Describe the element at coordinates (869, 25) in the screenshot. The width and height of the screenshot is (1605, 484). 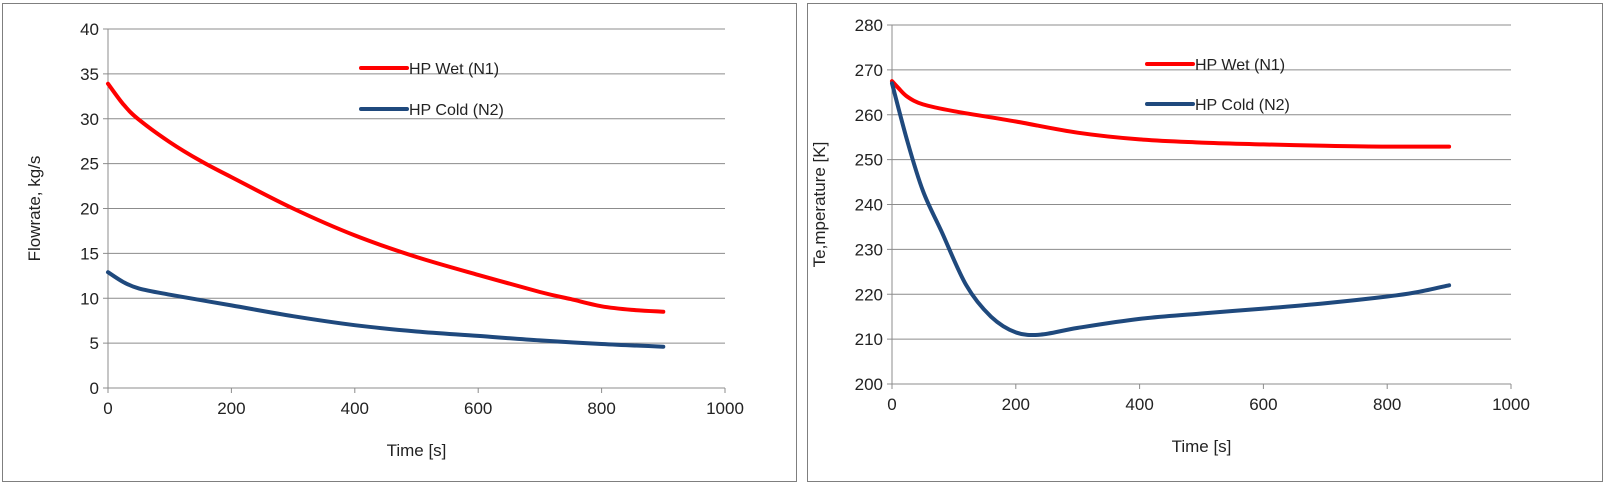
I see `y-tick-label: 280` at that location.